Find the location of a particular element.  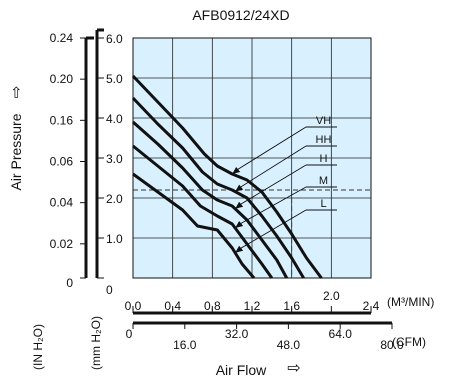

cfm-tick-label: 48.0 is located at coordinates (289, 345).